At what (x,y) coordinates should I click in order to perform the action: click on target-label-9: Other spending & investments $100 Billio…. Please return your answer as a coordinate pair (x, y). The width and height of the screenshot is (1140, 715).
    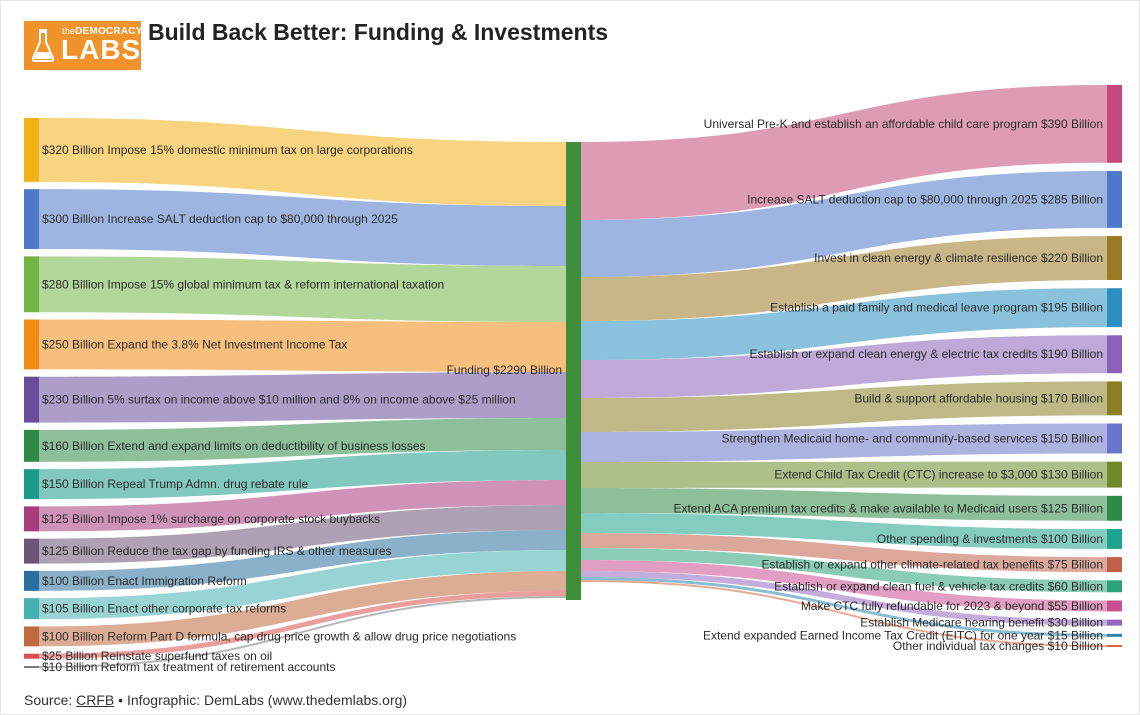
    Looking at the image, I should click on (990, 539).